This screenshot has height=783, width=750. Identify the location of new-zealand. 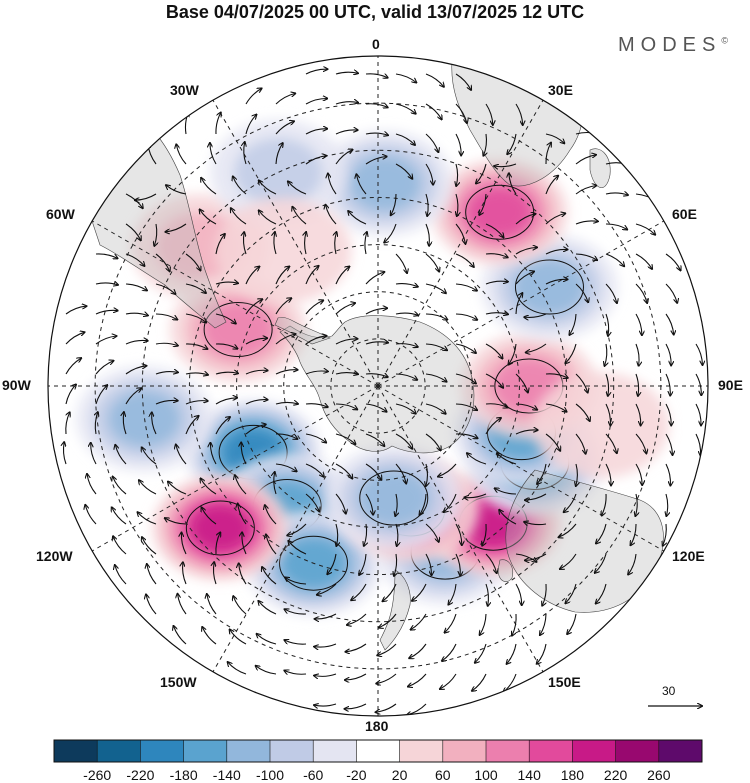
(395, 610).